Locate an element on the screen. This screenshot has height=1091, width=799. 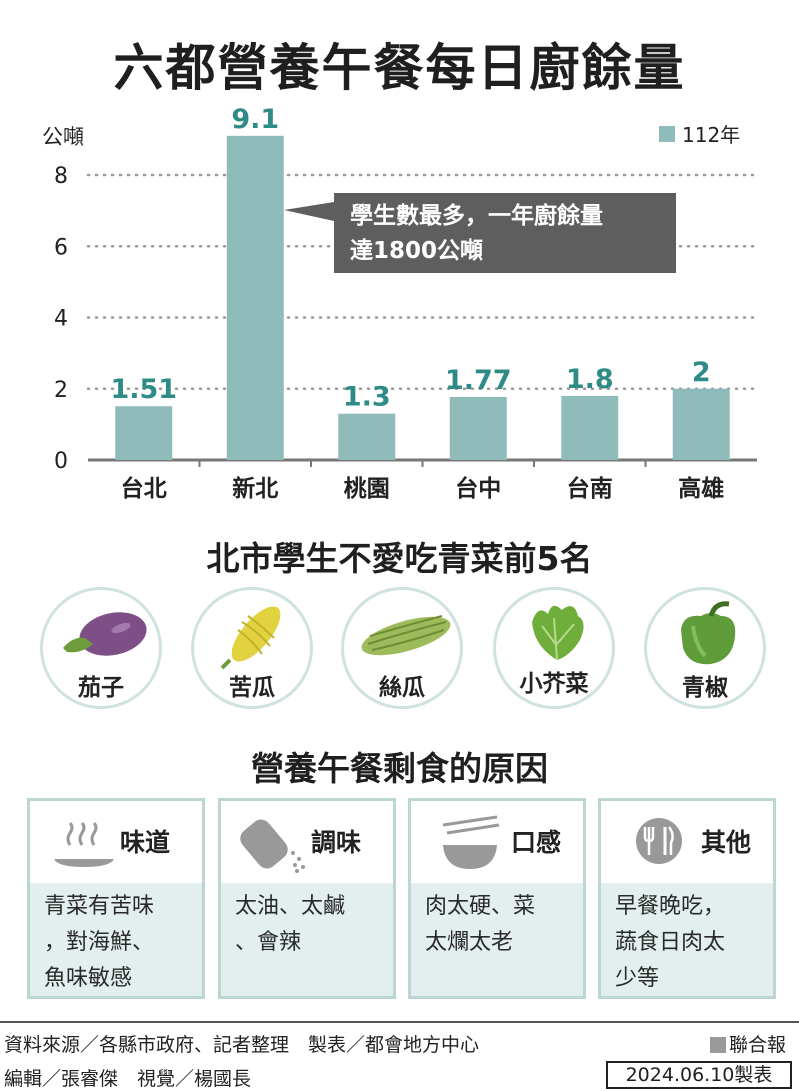
y-tick-label: 4 is located at coordinates (61, 319).